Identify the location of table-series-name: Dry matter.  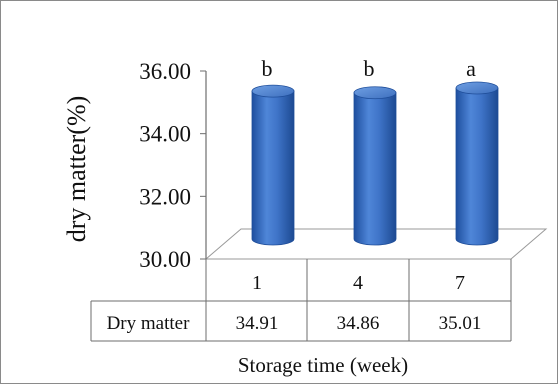
(149, 323).